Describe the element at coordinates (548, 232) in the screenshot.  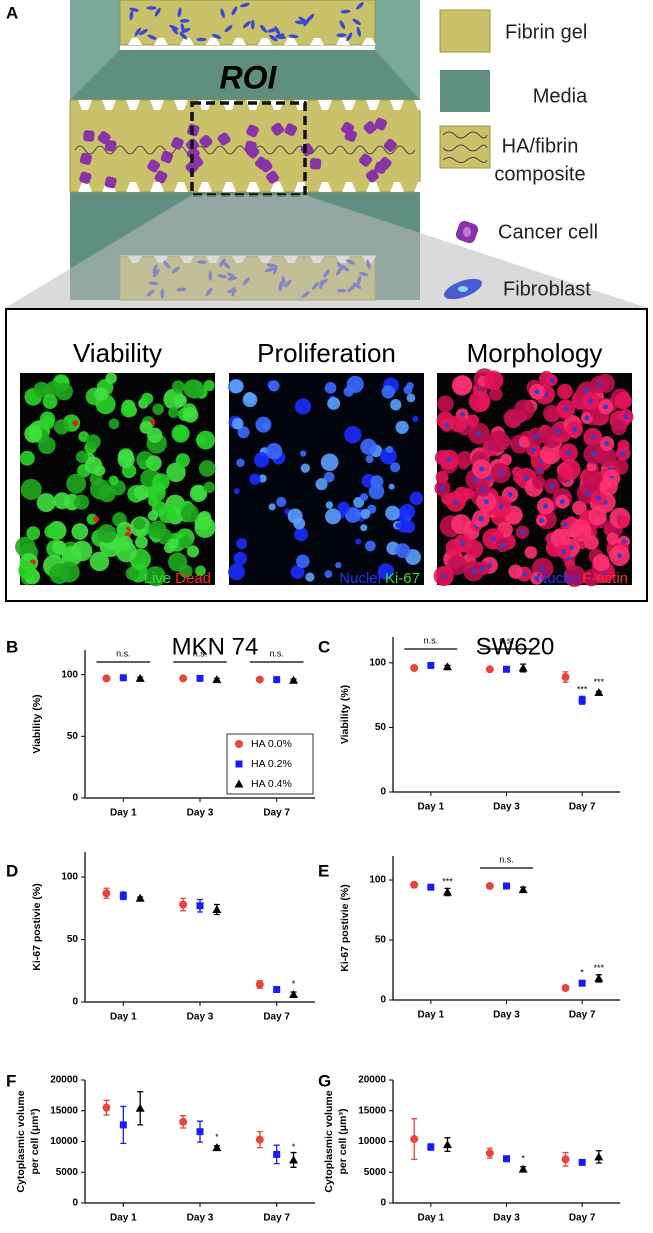
I see `legend-label: Cancer cell` at that location.